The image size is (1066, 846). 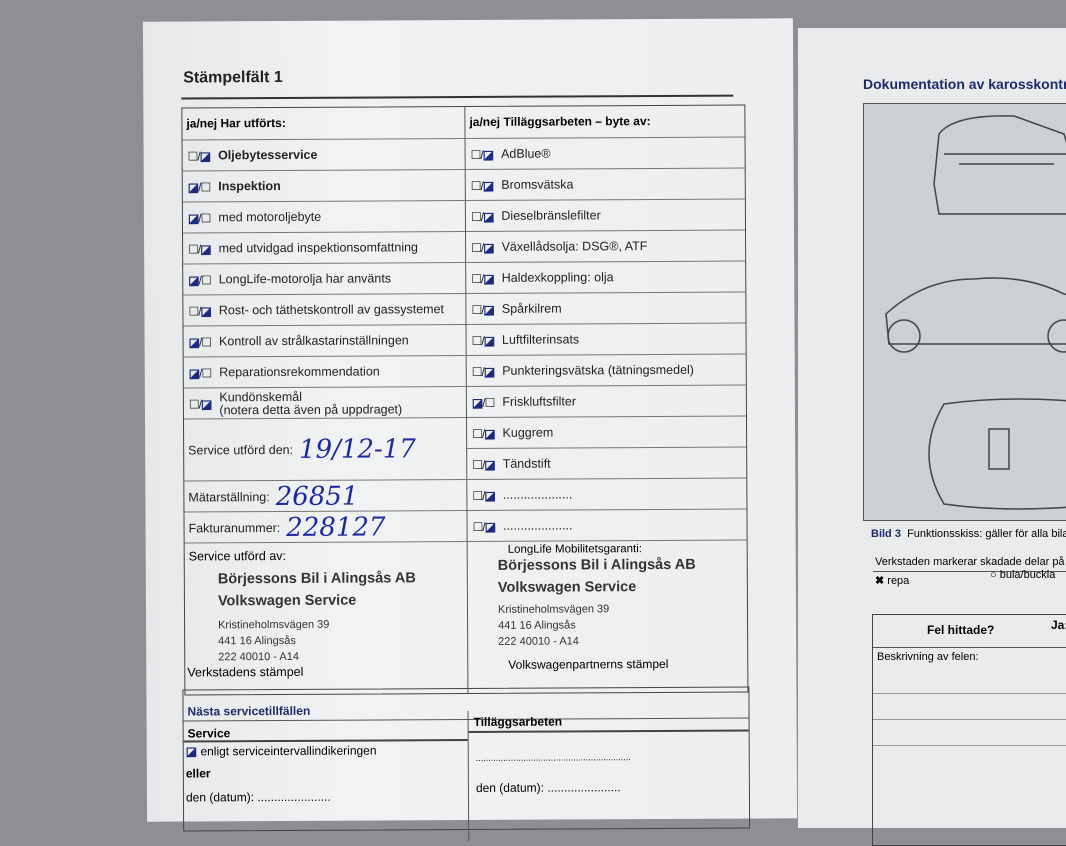 What do you see at coordinates (270, 217) in the screenshot?
I see `item-label: med motoroljebyte` at bounding box center [270, 217].